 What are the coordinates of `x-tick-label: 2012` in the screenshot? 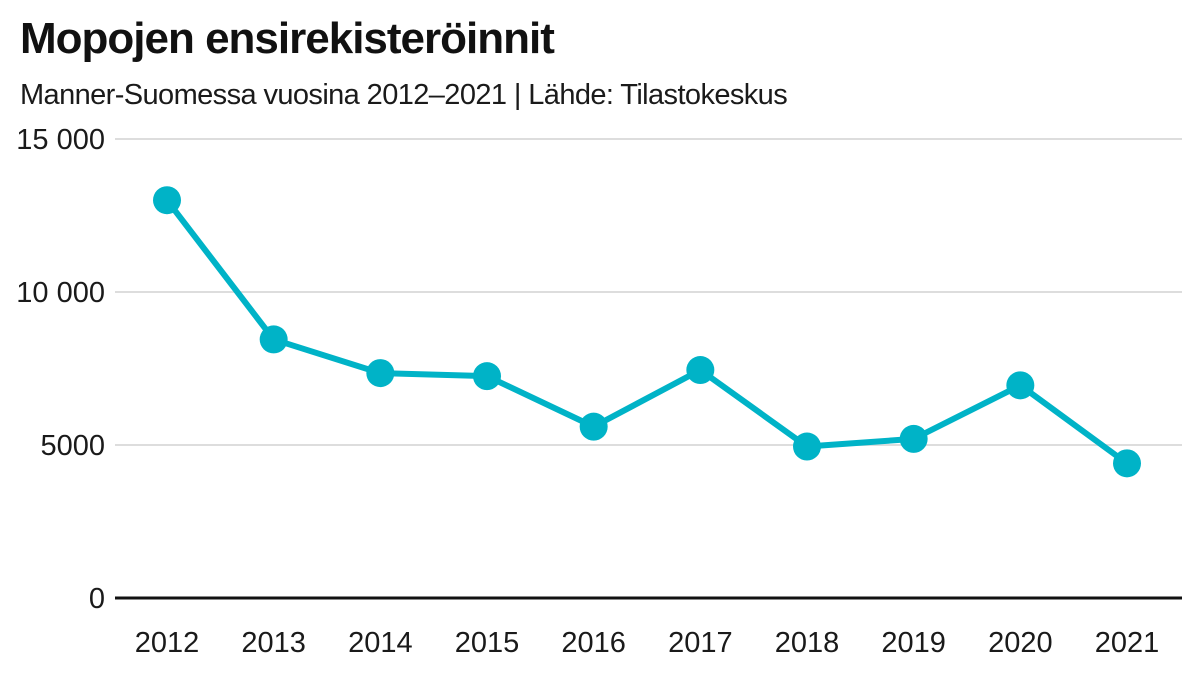 It's located at (167, 643).